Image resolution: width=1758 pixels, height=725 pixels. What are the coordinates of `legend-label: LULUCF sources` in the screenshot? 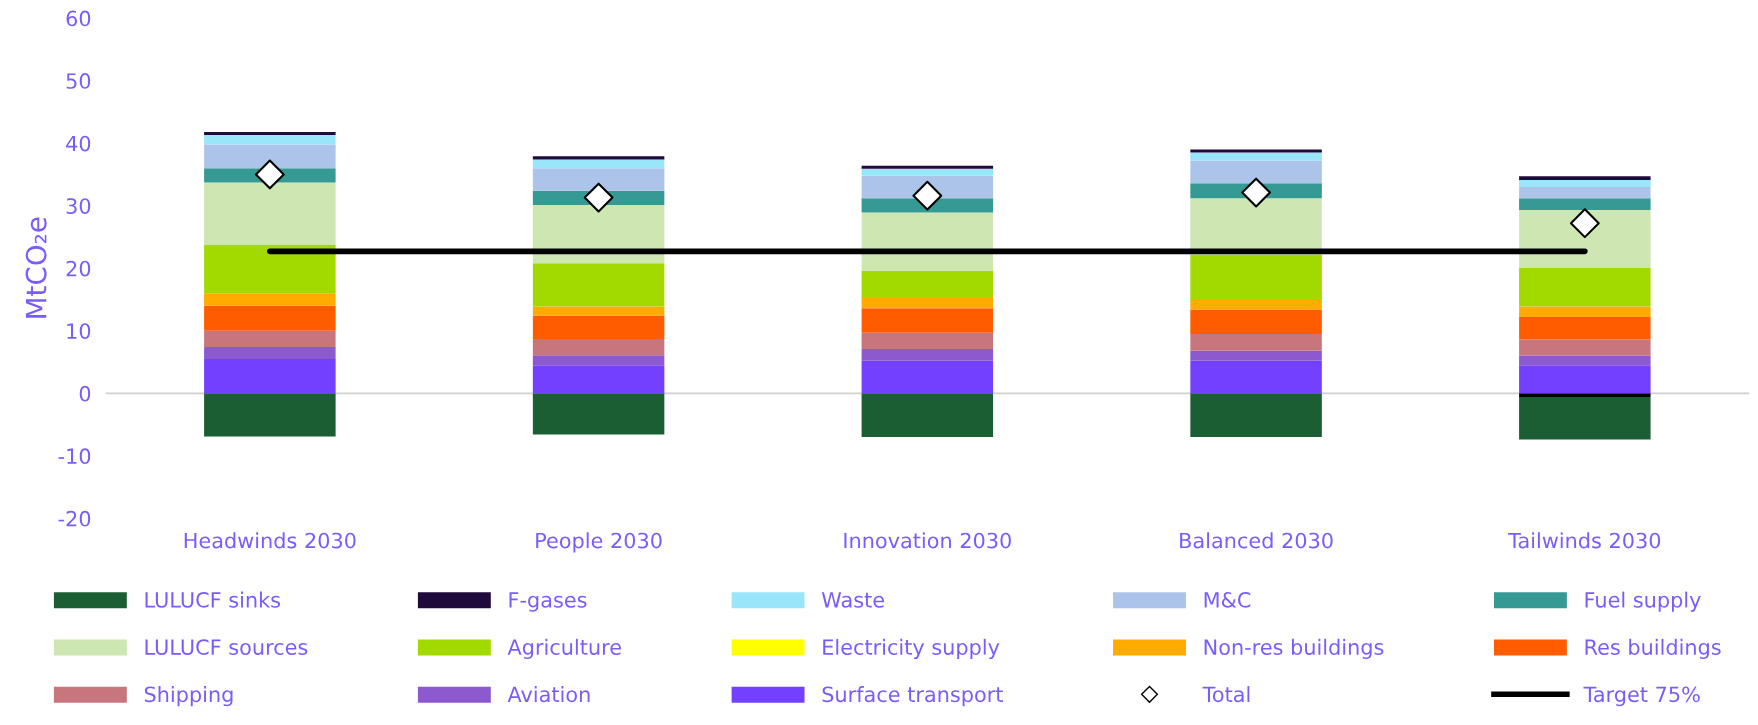 It's located at (226, 647).